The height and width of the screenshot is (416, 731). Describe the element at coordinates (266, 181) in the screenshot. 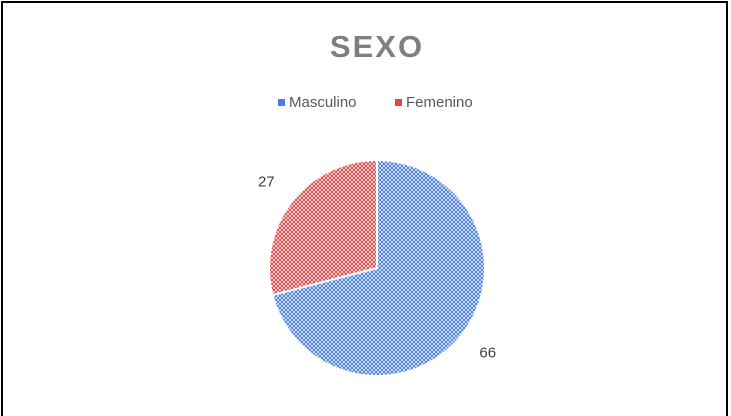

I see `data-label: 27` at that location.